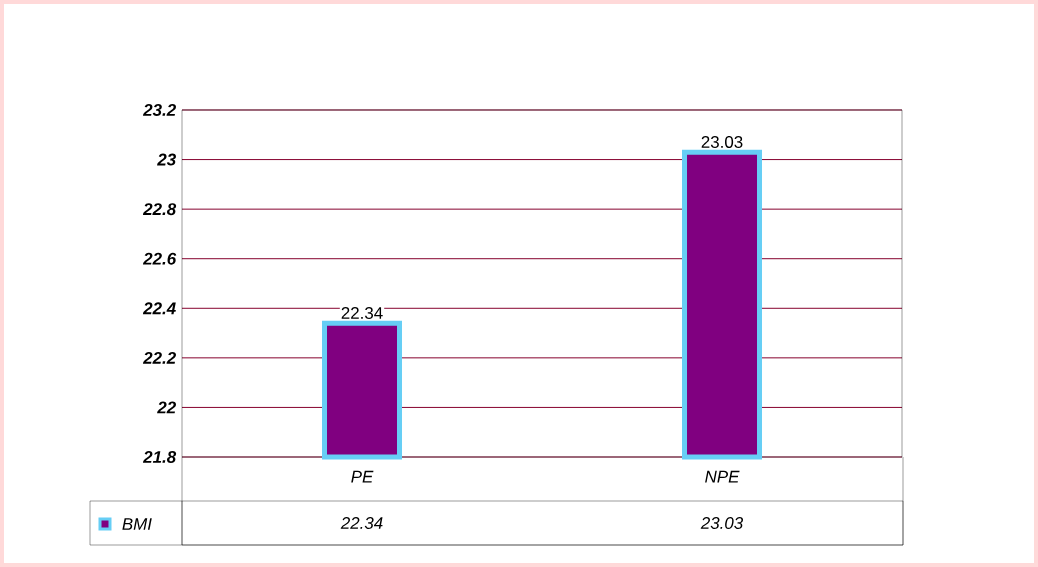 This screenshot has width=1038, height=567. Describe the element at coordinates (722, 476) in the screenshot. I see `x-tick-label: NPE` at that location.